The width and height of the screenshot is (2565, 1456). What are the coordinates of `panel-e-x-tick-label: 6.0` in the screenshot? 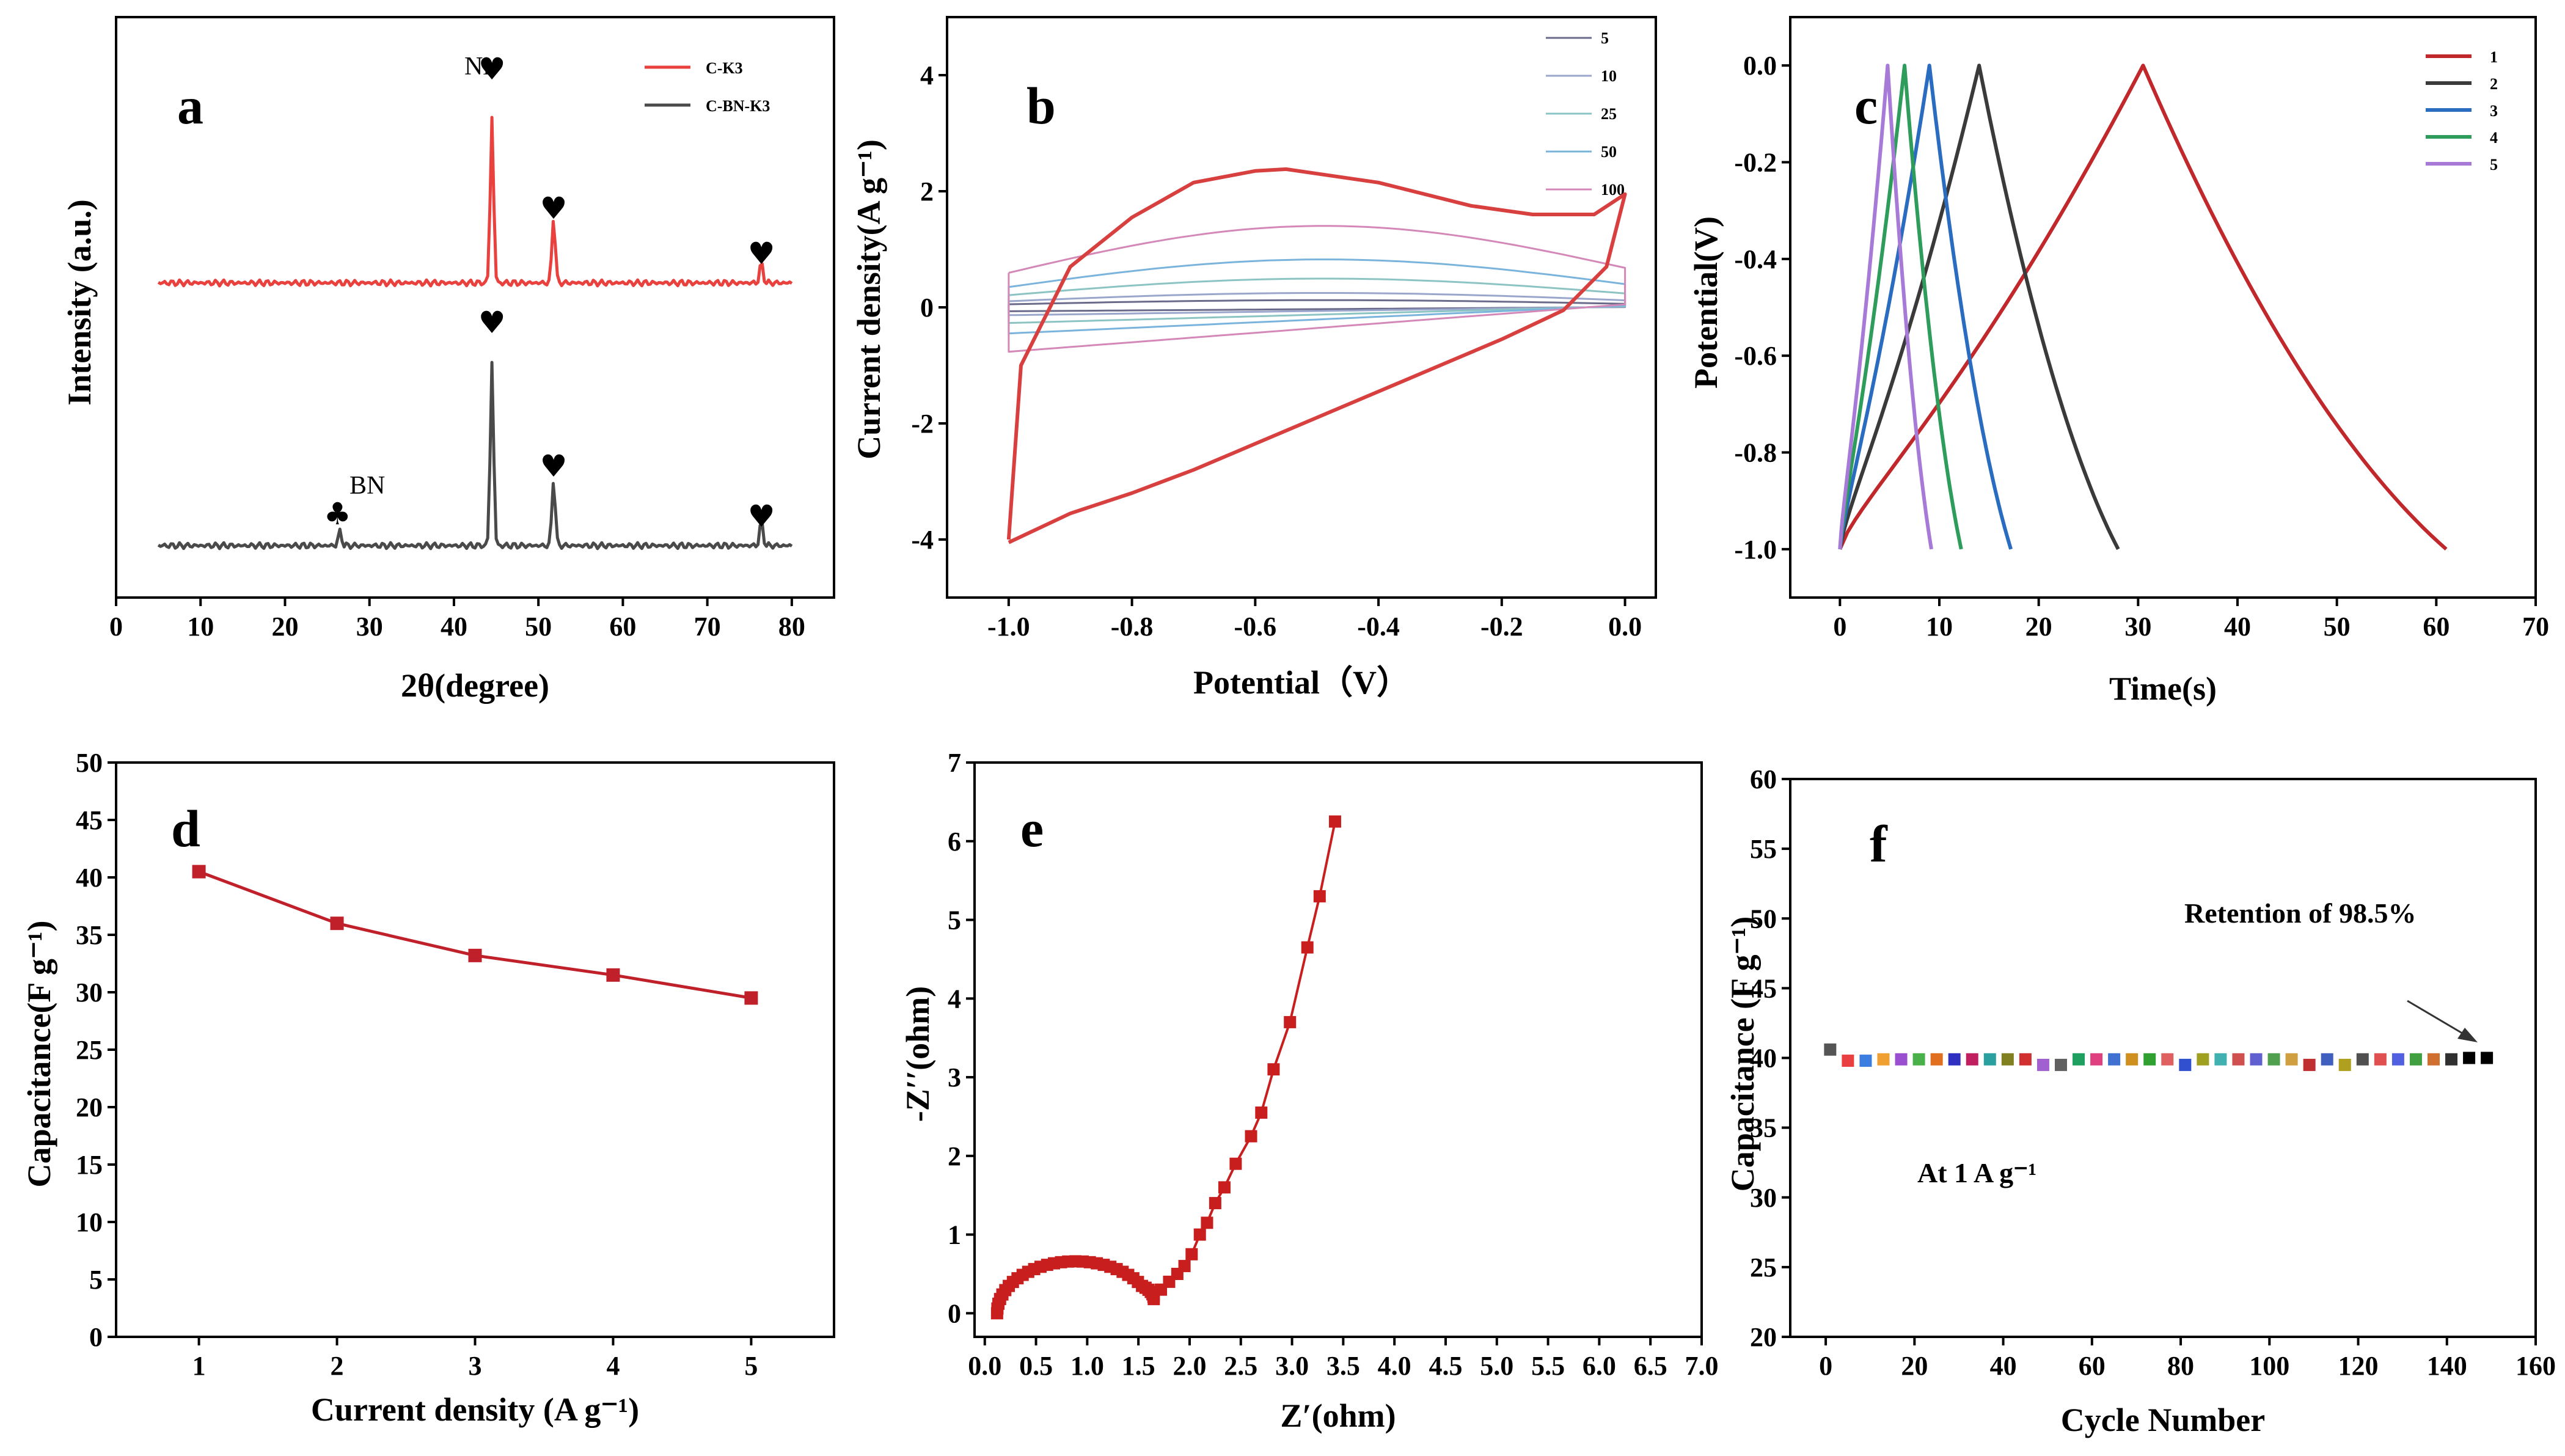 It's located at (1599, 1366).